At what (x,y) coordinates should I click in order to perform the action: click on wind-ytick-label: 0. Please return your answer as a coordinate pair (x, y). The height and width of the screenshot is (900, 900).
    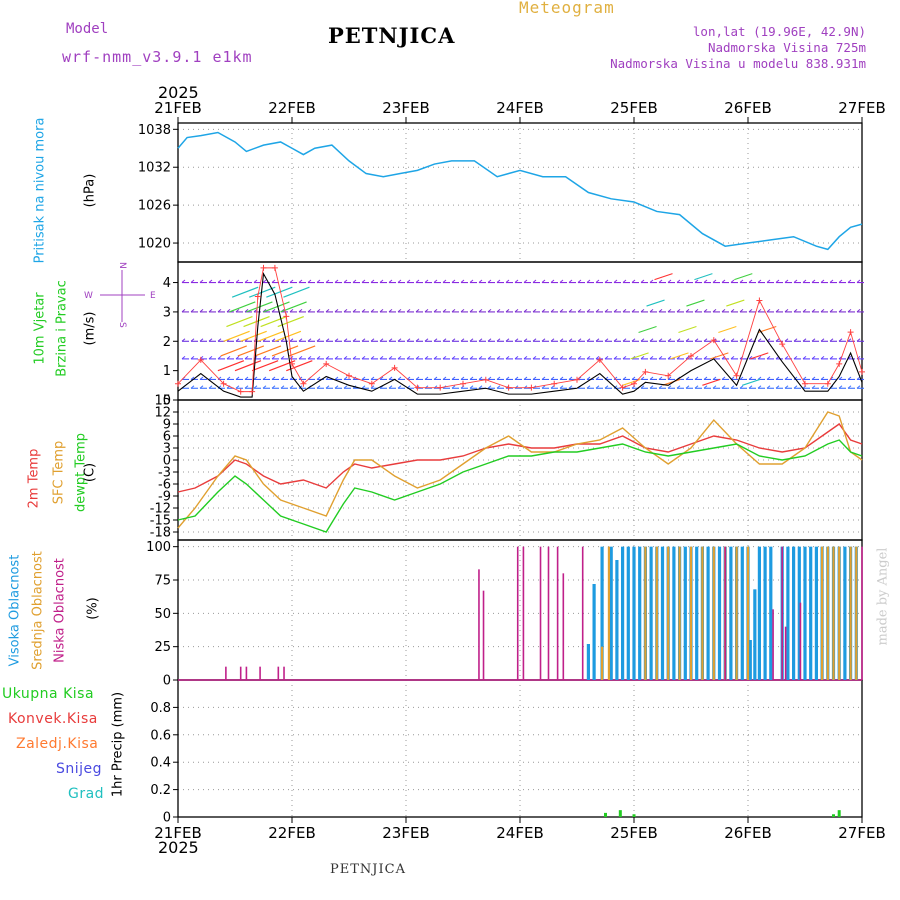
    Looking at the image, I should click on (167, 401).